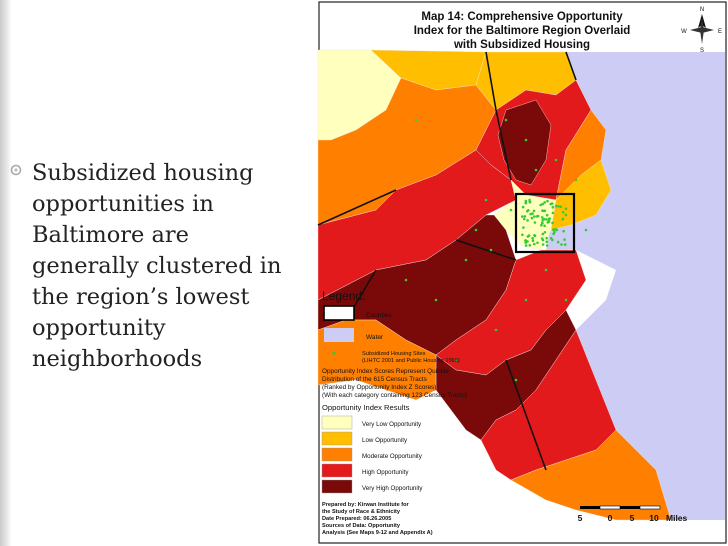  I want to click on legend-heading: Legend:, so click(343, 296).